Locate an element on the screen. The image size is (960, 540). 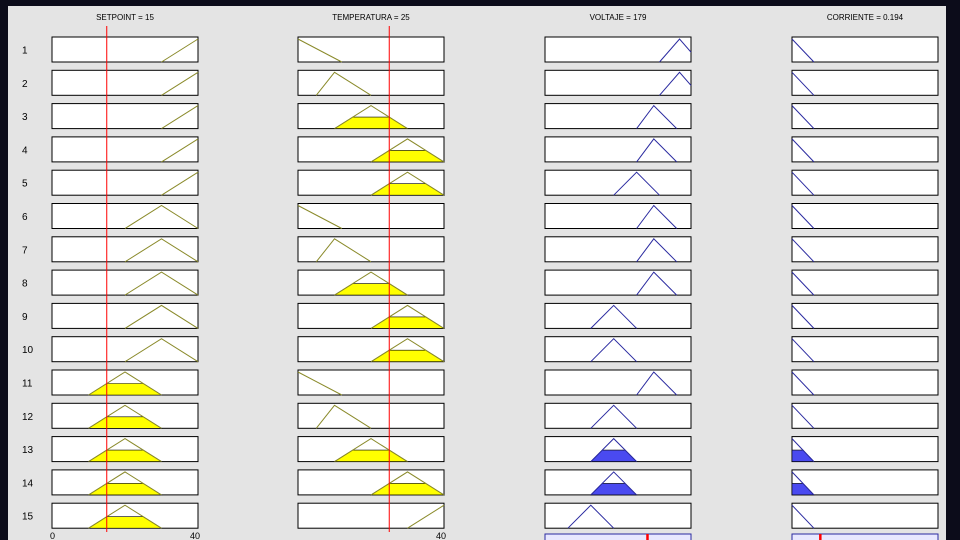
rule-row: 15 is located at coordinates (480, 515).